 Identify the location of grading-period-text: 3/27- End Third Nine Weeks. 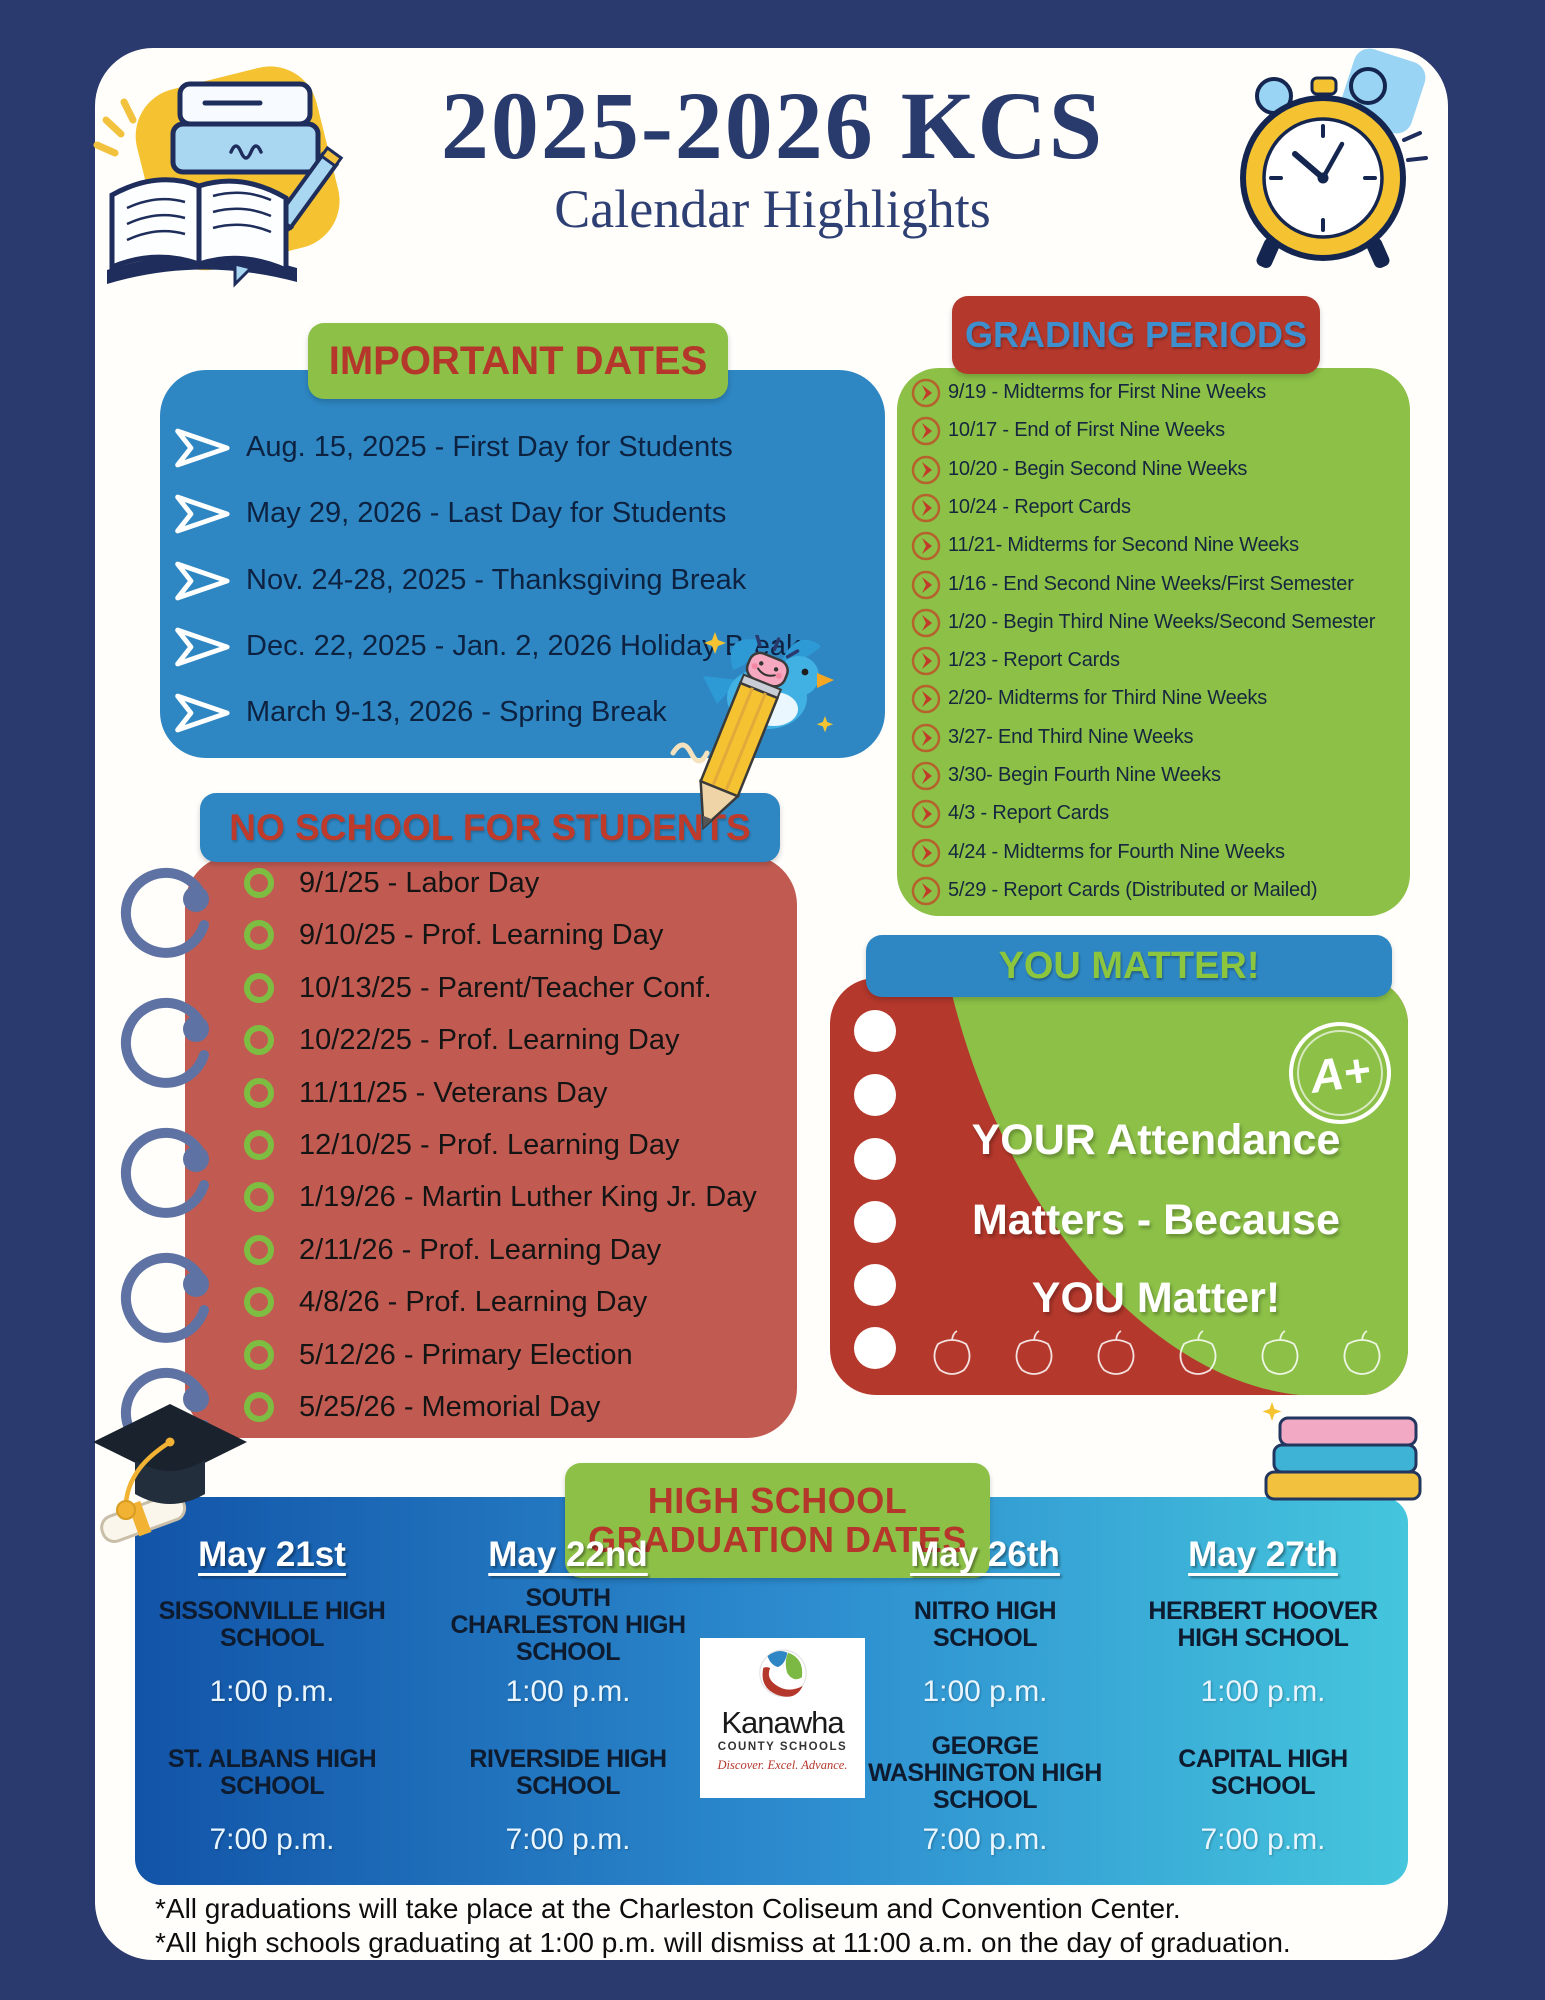
(1071, 737).